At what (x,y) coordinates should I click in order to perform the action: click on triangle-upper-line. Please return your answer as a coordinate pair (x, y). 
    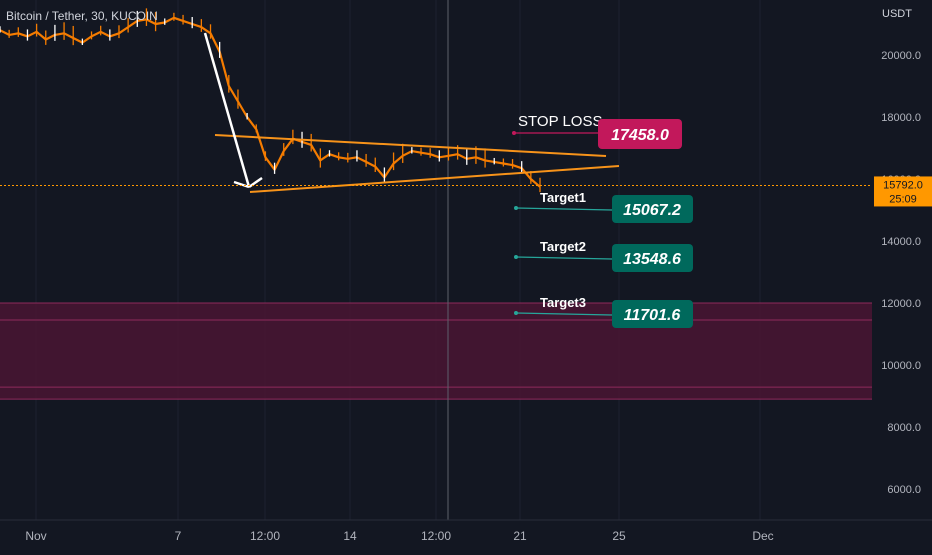
    Looking at the image, I should click on (410, 145).